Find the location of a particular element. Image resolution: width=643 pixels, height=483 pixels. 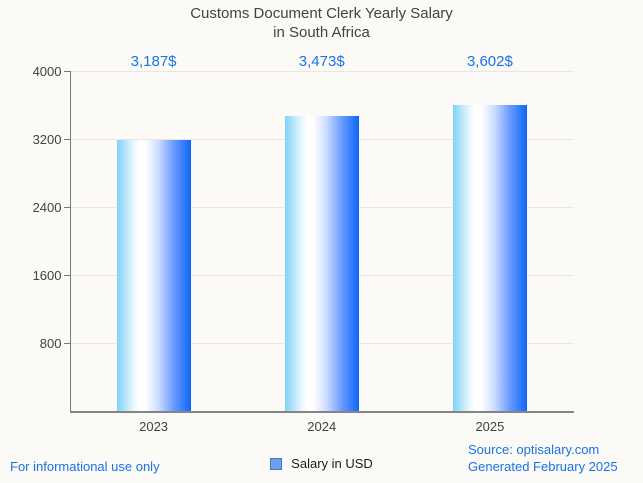

bar-value-label: 3,602$ is located at coordinates (489, 61).